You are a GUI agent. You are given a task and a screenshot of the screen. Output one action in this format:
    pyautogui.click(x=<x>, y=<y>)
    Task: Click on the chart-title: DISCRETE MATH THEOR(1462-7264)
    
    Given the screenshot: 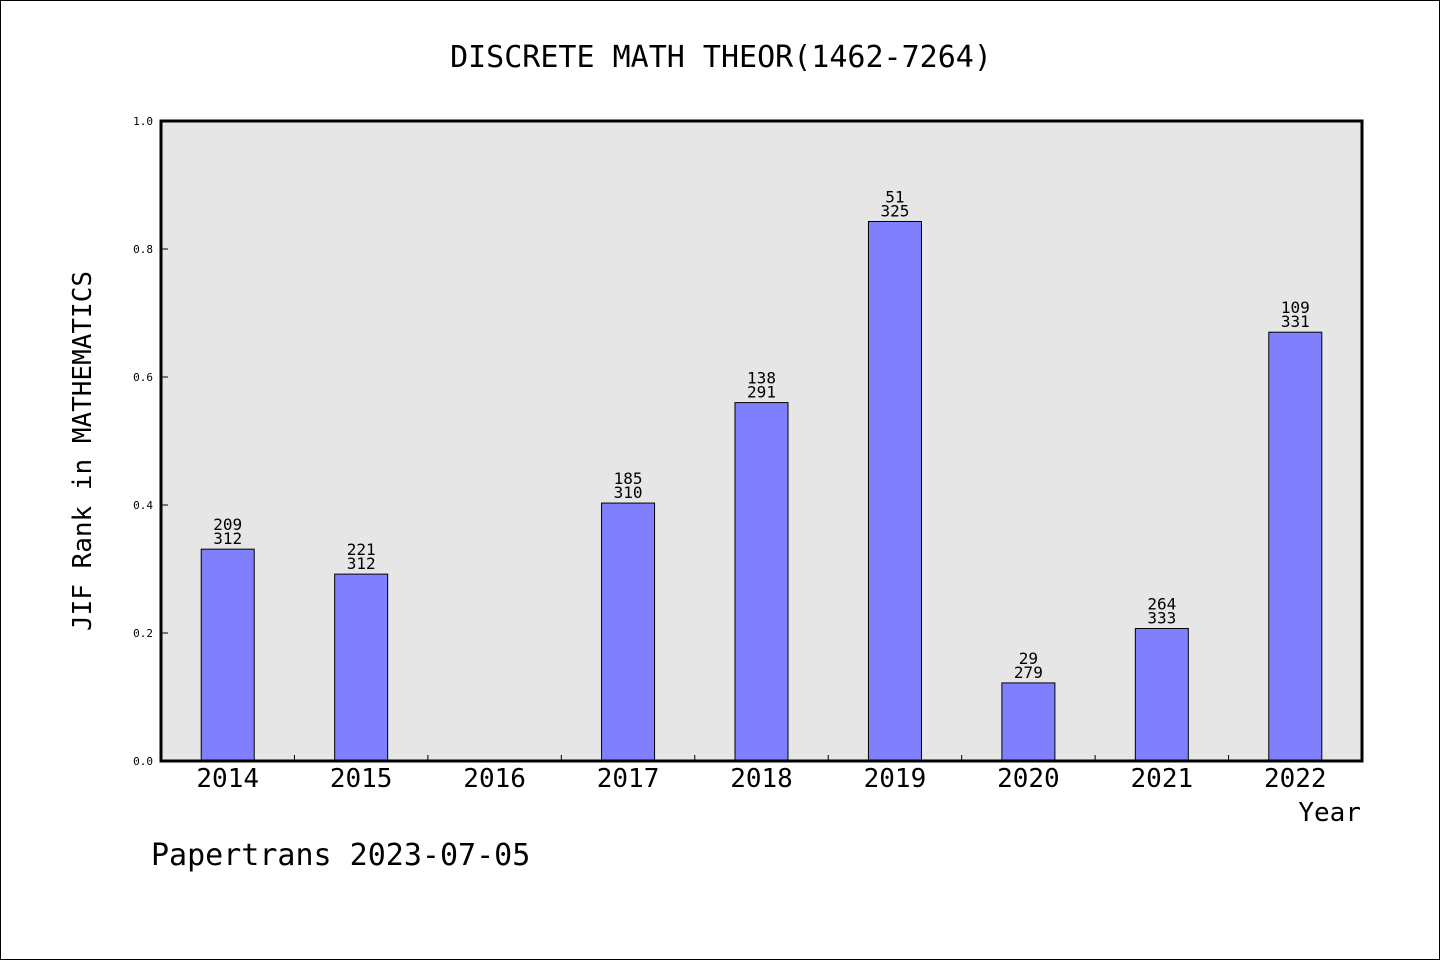 What is the action you would take?
    pyautogui.click(x=721, y=57)
    